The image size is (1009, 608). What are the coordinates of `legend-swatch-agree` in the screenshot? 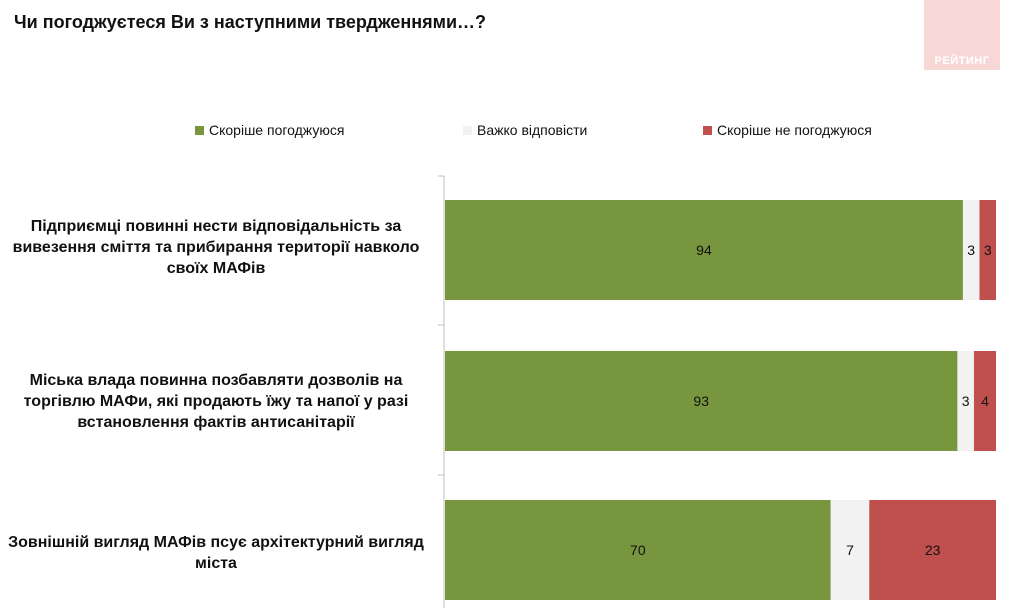 It's located at (199, 130).